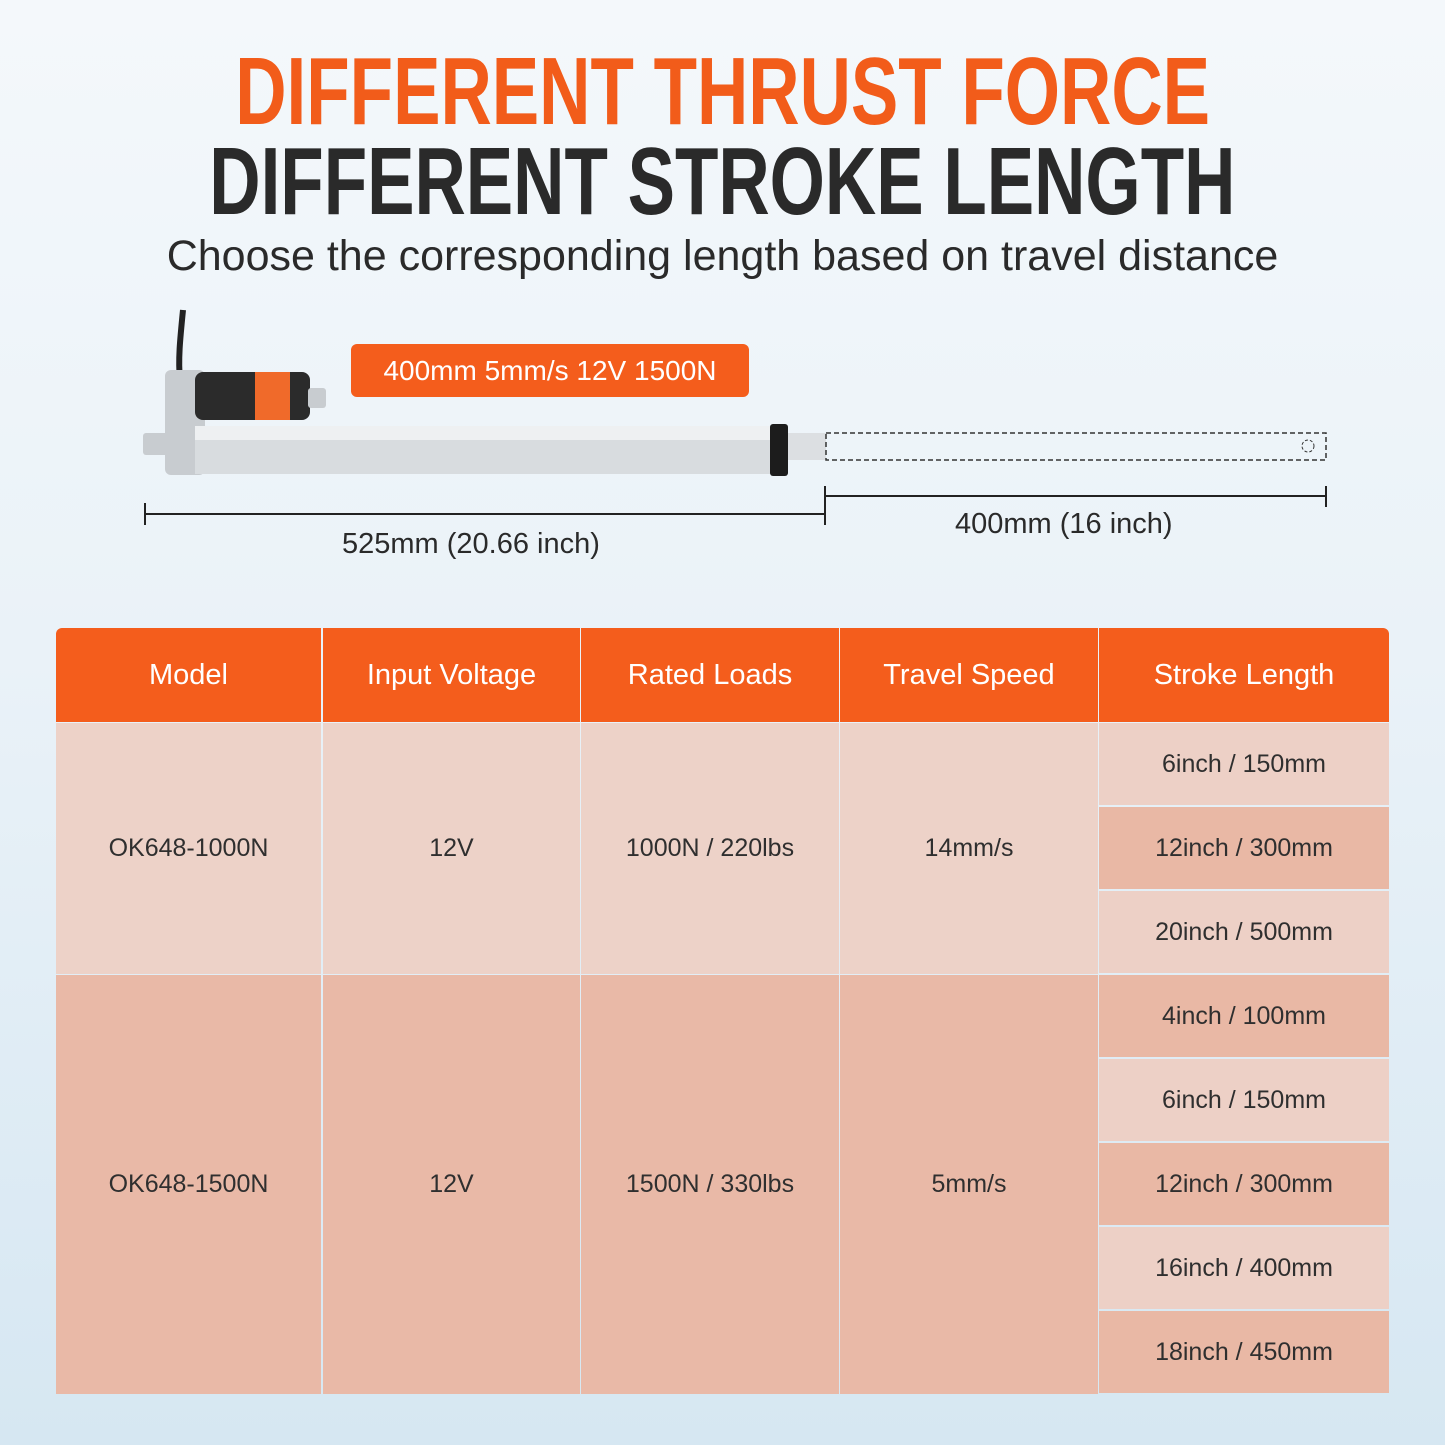  What do you see at coordinates (710, 848) in the screenshot?
I see `load-cell: 1000N / 220lbs` at bounding box center [710, 848].